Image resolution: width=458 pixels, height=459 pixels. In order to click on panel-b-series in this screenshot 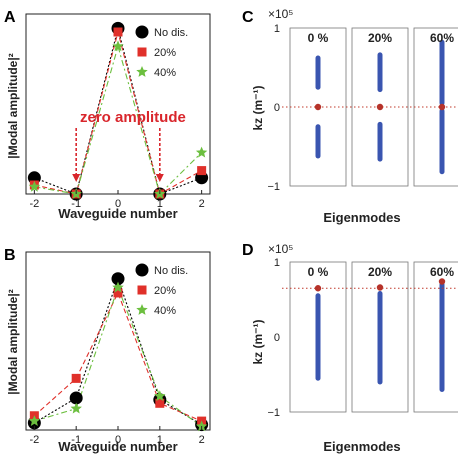, I will do `click(118, 352)`.